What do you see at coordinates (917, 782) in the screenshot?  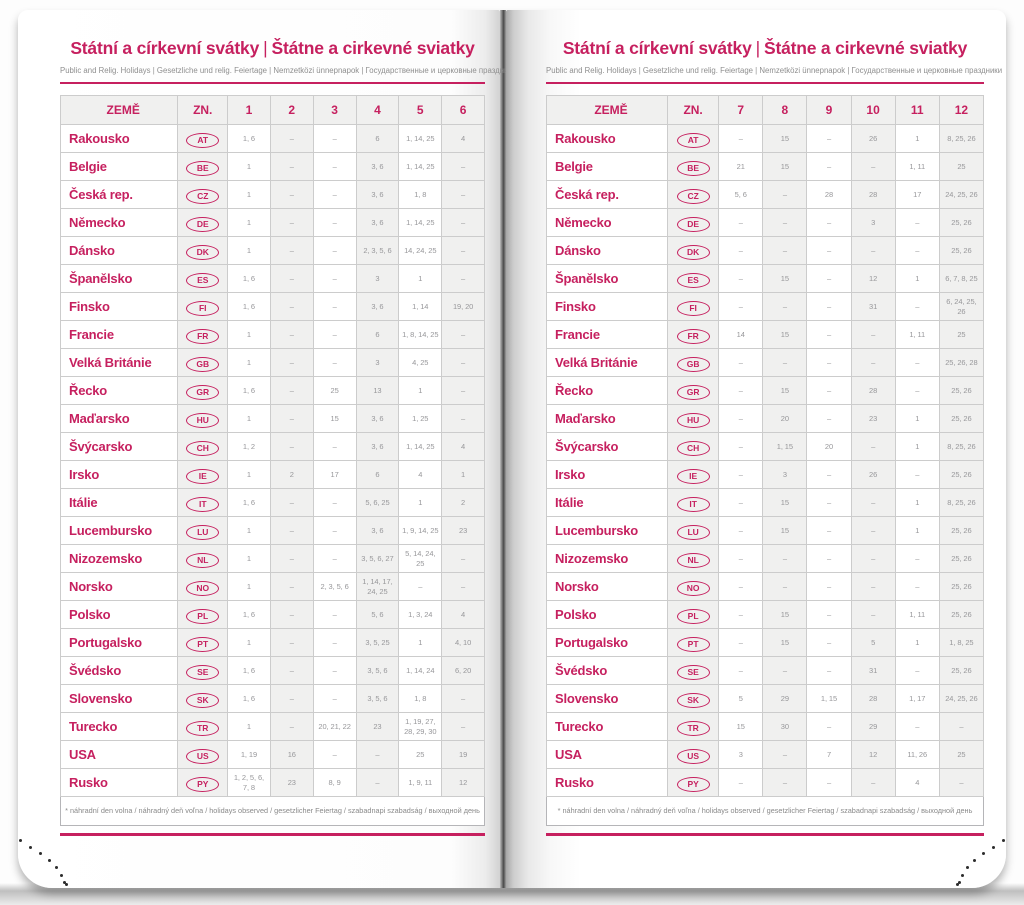 I see `holiday-cell: 4` at bounding box center [917, 782].